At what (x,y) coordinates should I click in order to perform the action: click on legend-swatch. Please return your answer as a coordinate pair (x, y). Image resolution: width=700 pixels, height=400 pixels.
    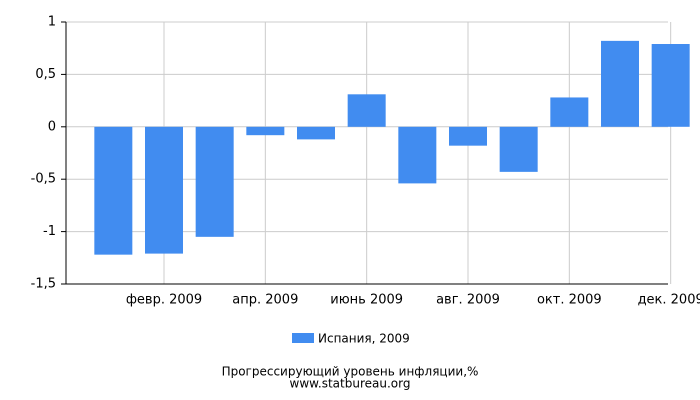
    Looking at the image, I should click on (303, 338).